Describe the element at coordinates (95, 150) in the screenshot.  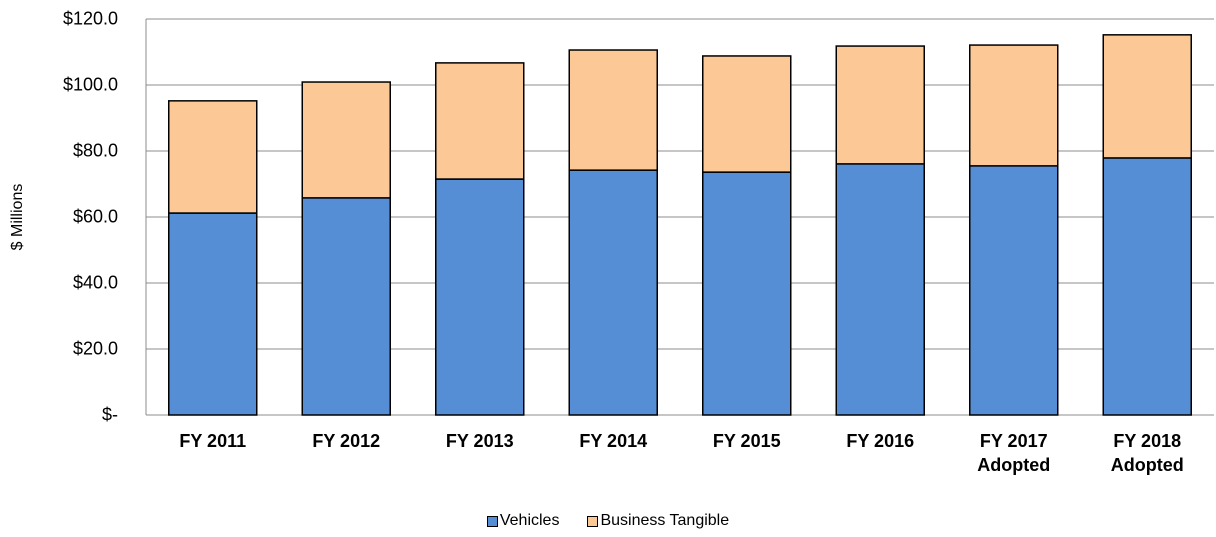
I see `y-tick-label: $80.0` at that location.